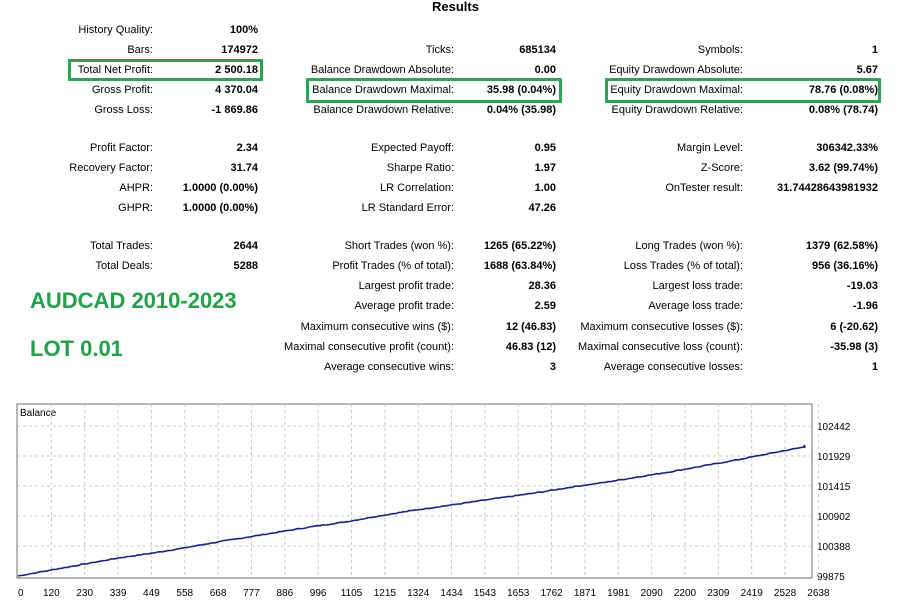  Describe the element at coordinates (399, 246) in the screenshot. I see `stat-label-short-trades: Short Trades (won %):` at that location.